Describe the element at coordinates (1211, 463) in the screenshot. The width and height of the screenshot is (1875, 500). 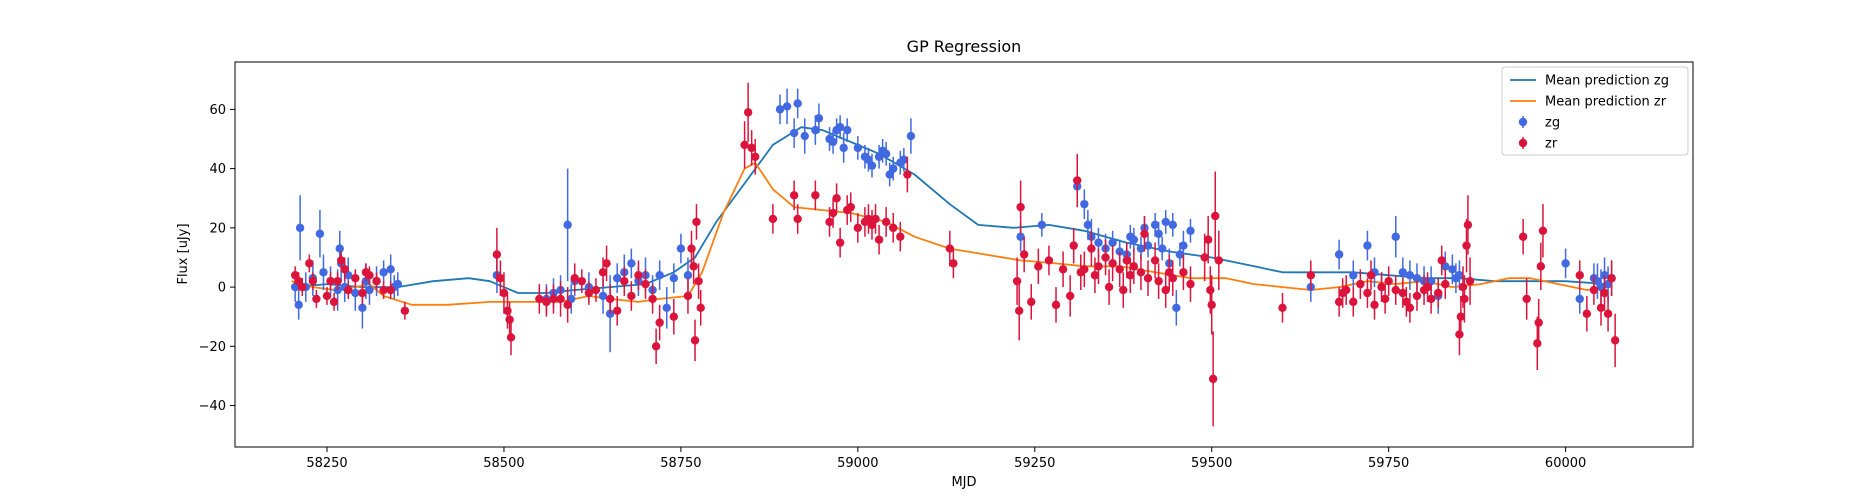
I see `x-tick-label: 59500` at that location.